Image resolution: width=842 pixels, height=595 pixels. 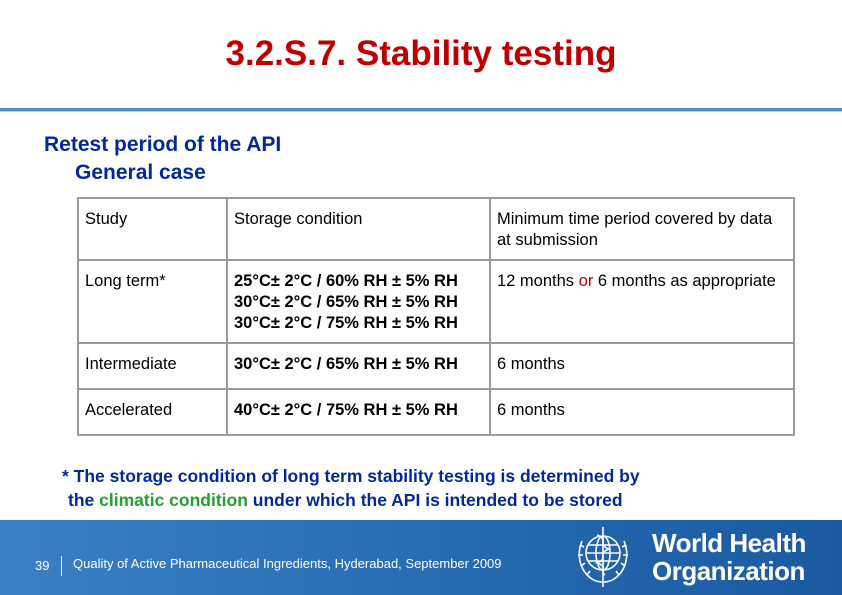 I want to click on footnote-highlight: climatic condition, so click(x=173, y=500).